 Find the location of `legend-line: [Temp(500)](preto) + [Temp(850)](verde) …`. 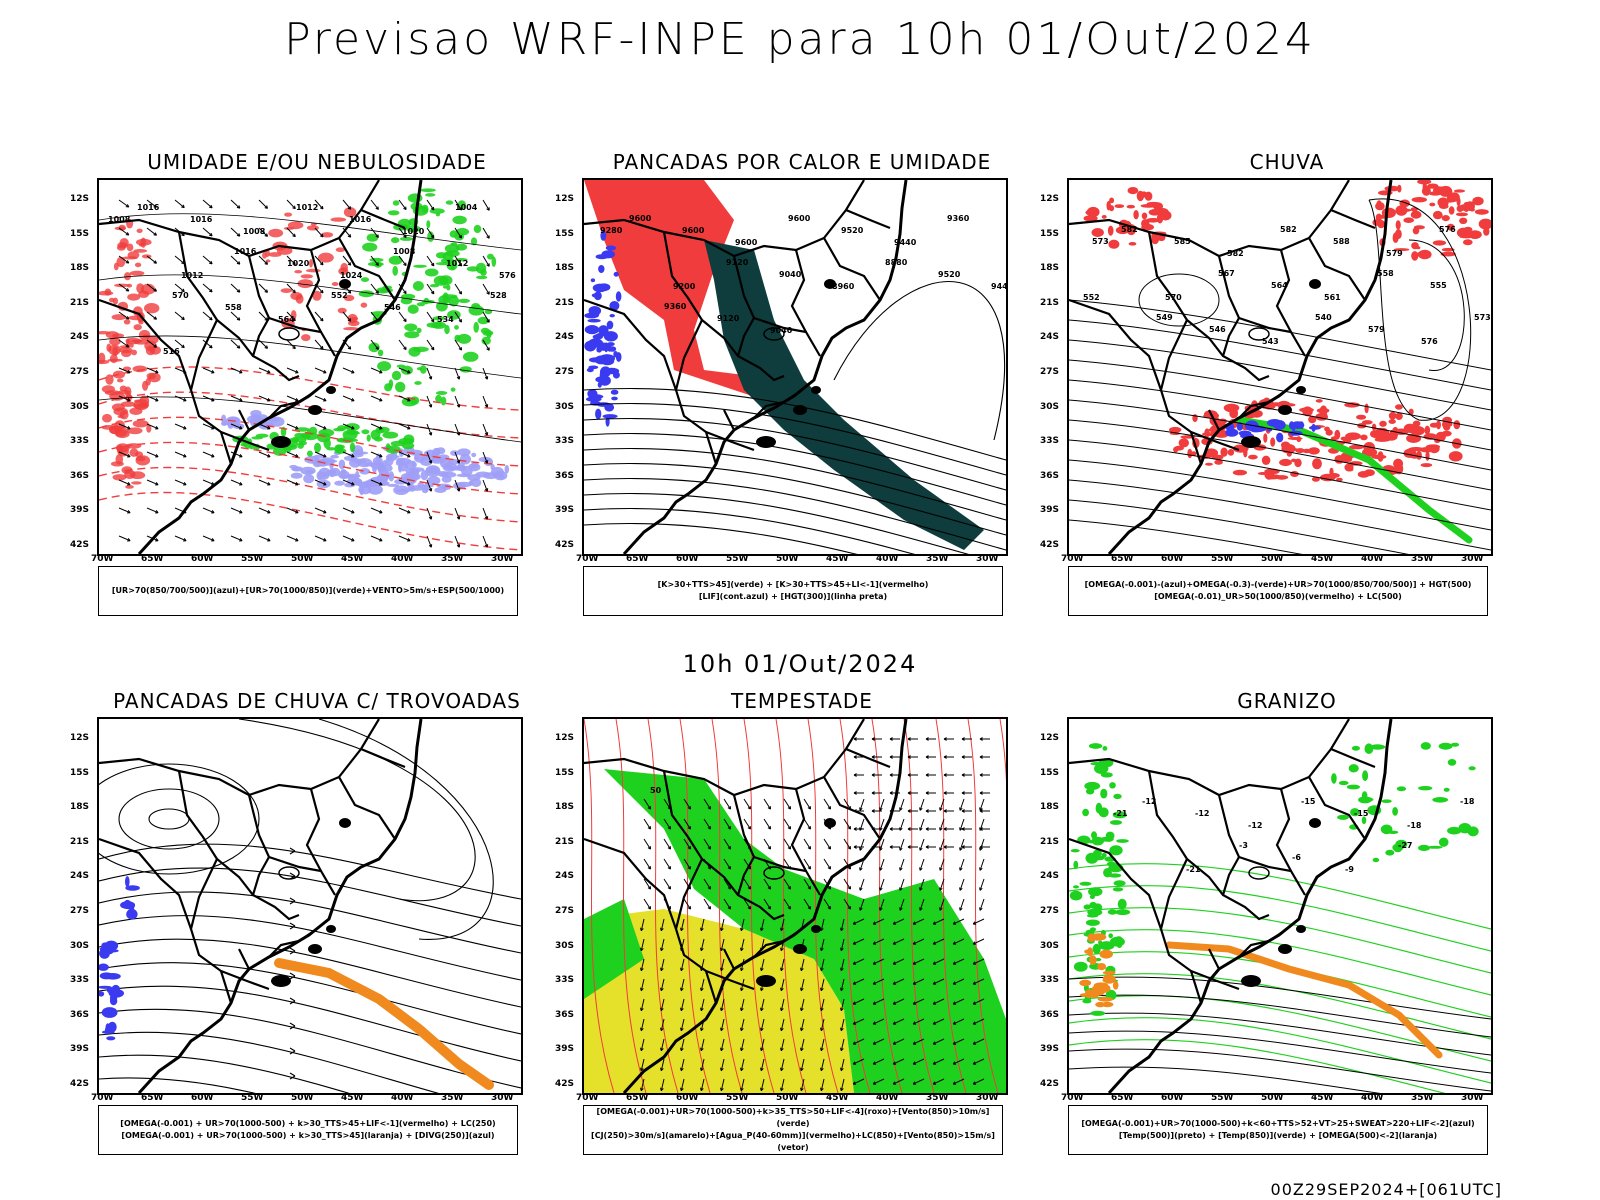

legend-line: [Temp(500)](preto) + [Temp(850)](verde) … is located at coordinates (1278, 1135).